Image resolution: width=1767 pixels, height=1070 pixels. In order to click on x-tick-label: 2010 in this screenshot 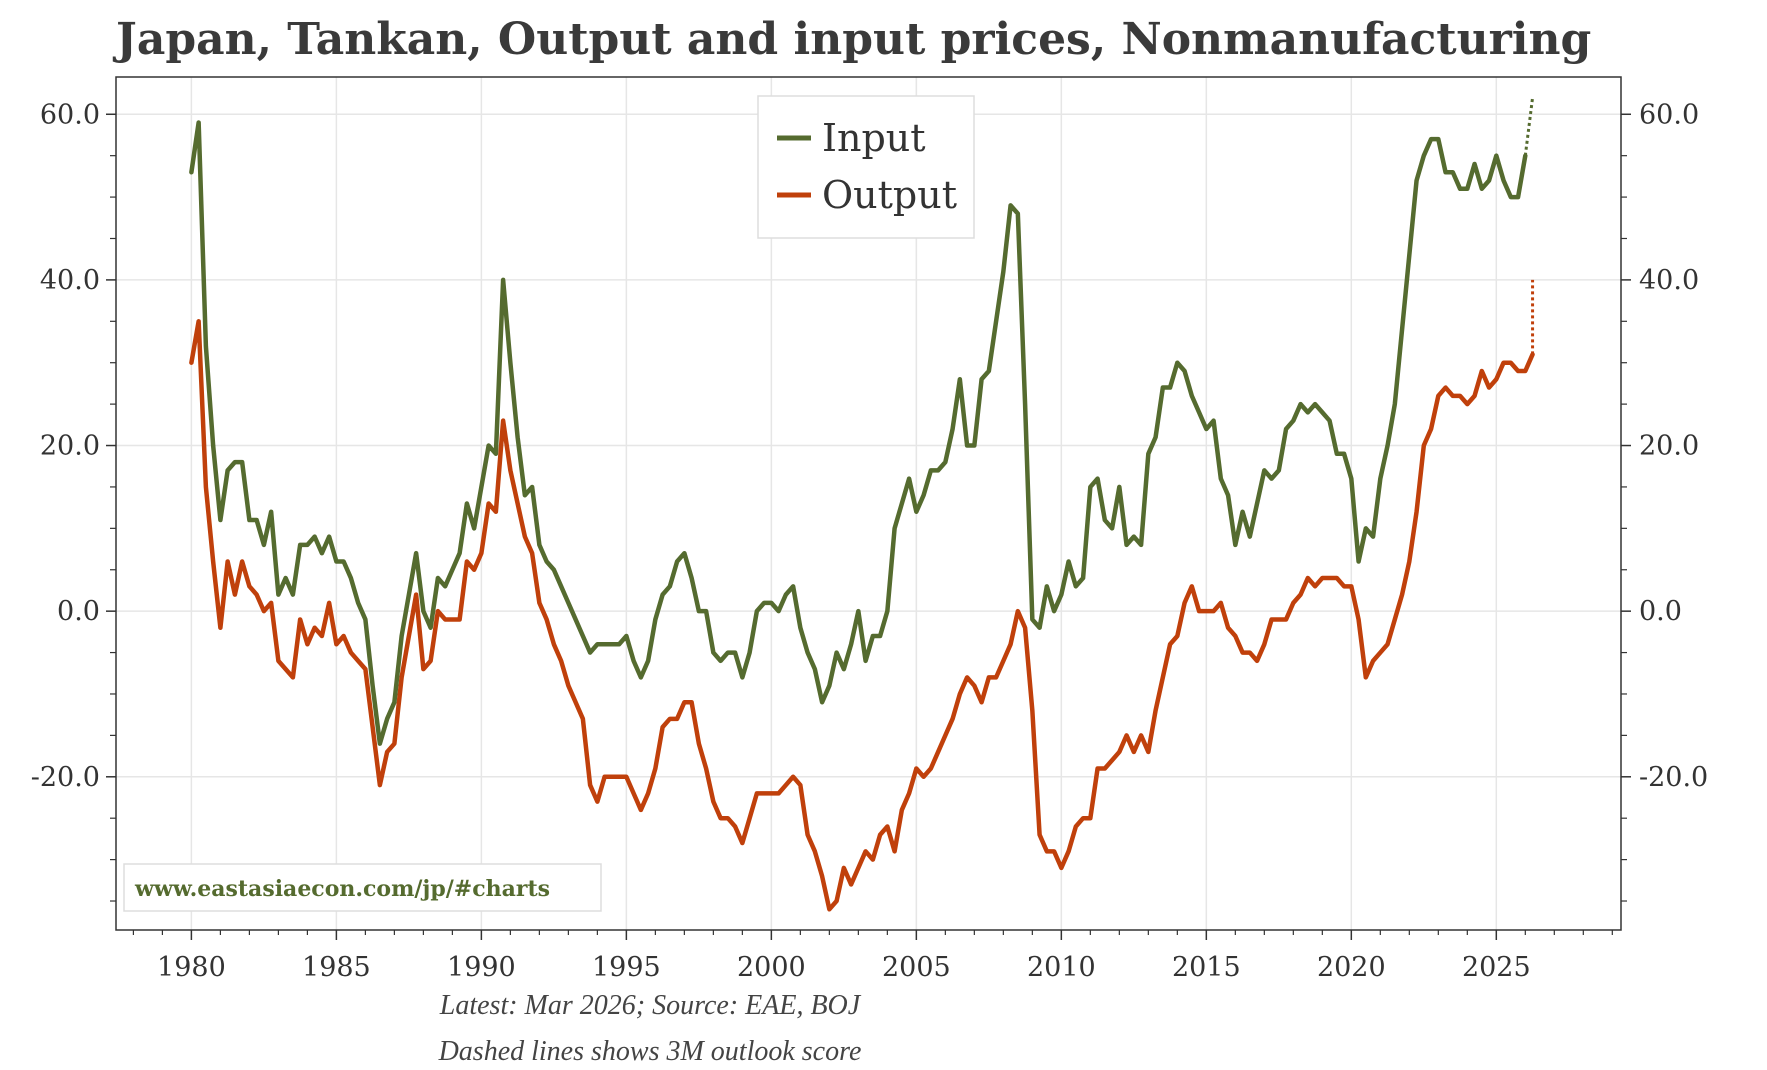, I will do `click(1061, 967)`.